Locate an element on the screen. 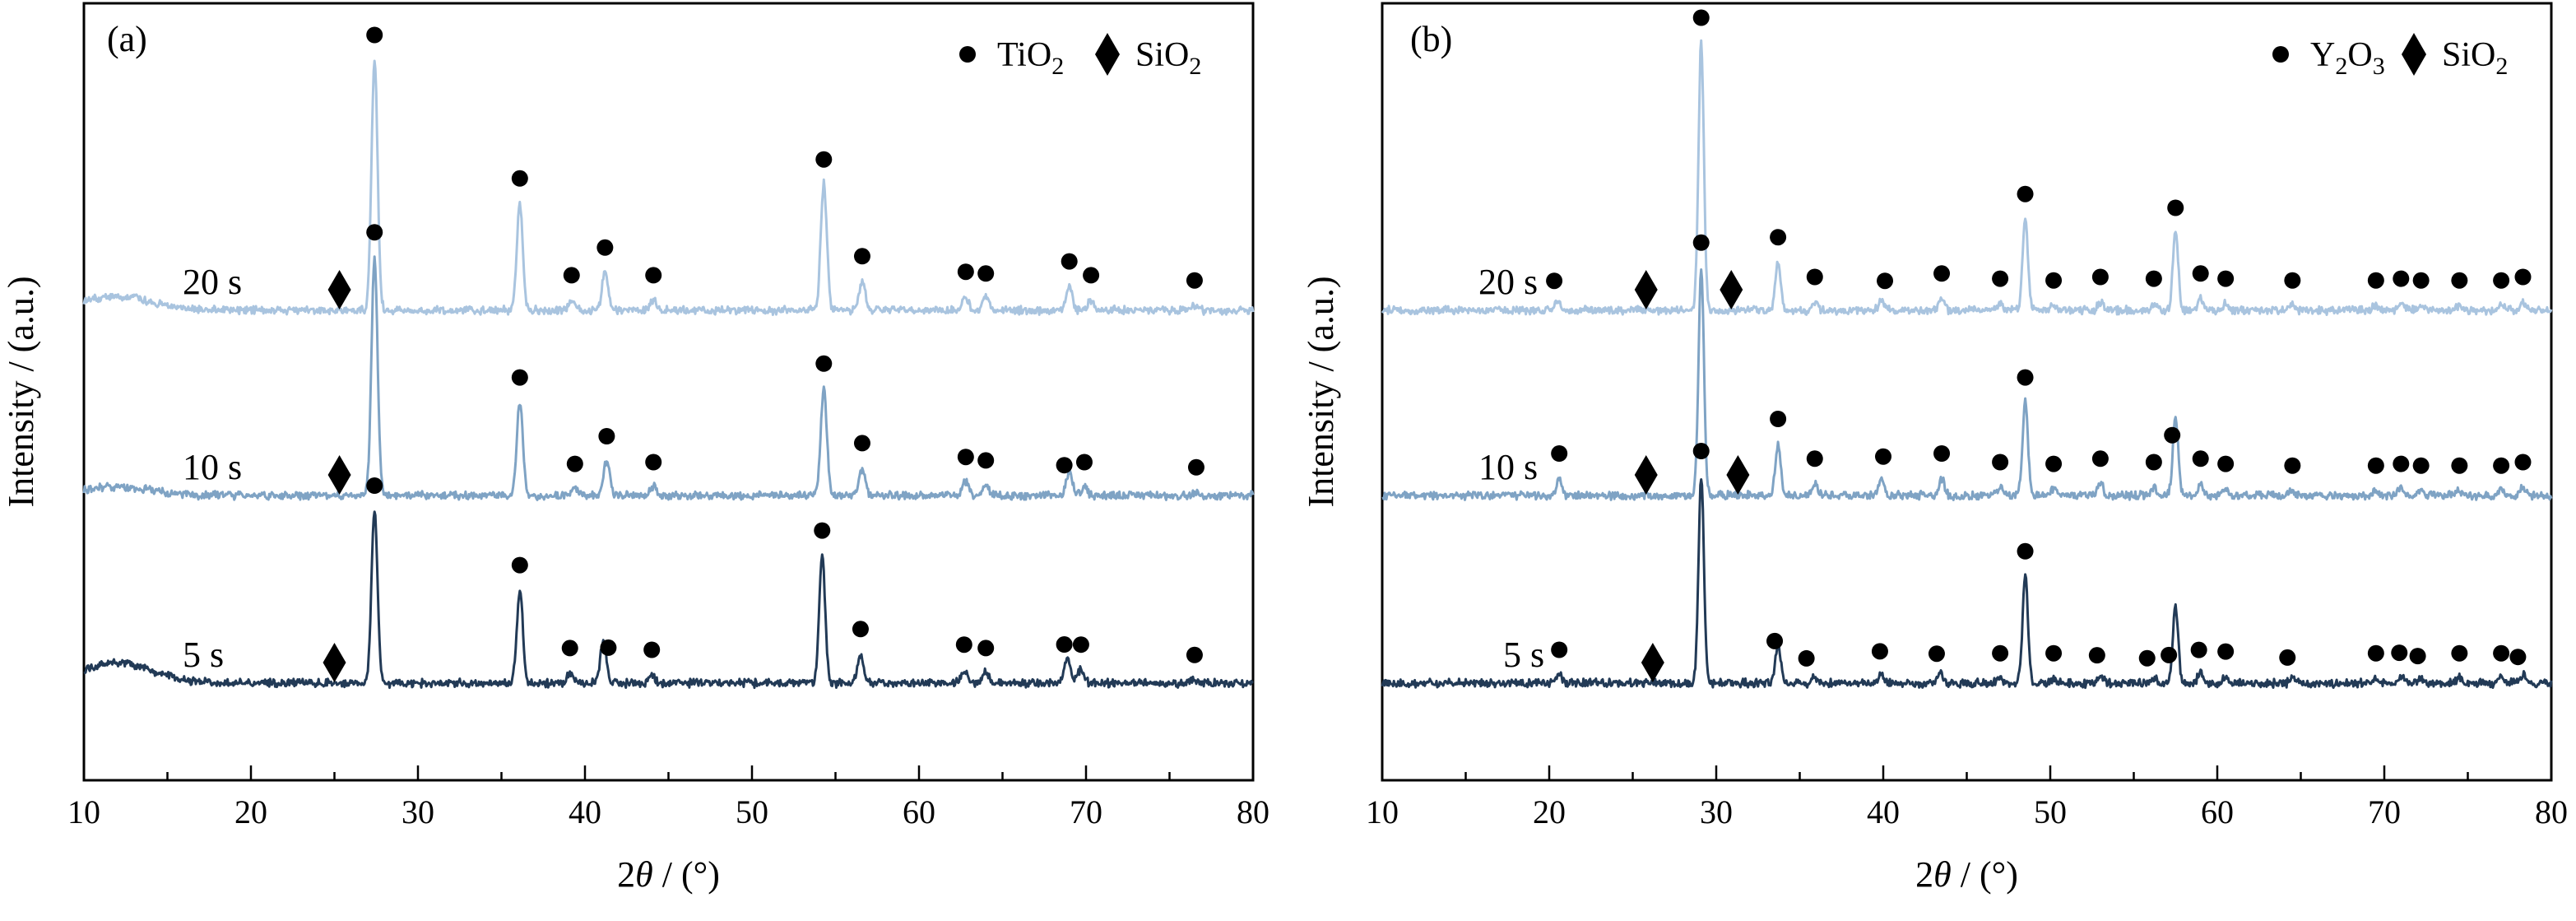 The height and width of the screenshot is (921, 2576). x-tick-label: 50 is located at coordinates (752, 812).